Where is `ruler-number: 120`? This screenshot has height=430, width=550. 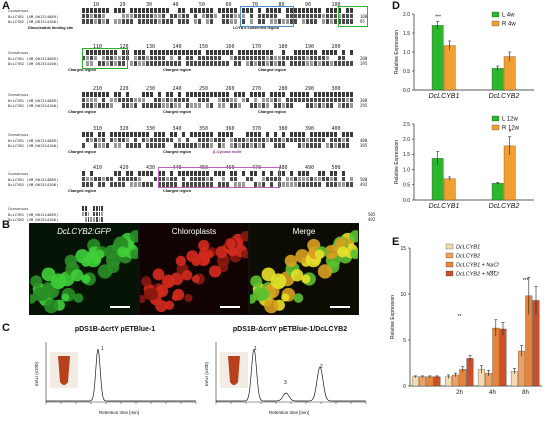
ruler-number: 120 is located at coordinates (124, 47).